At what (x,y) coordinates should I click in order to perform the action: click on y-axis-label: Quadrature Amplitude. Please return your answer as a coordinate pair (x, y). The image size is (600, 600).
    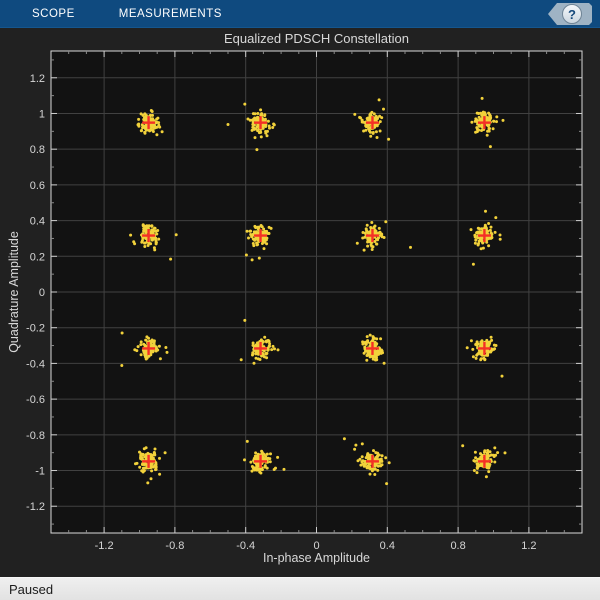
    Looking at the image, I should click on (14, 292).